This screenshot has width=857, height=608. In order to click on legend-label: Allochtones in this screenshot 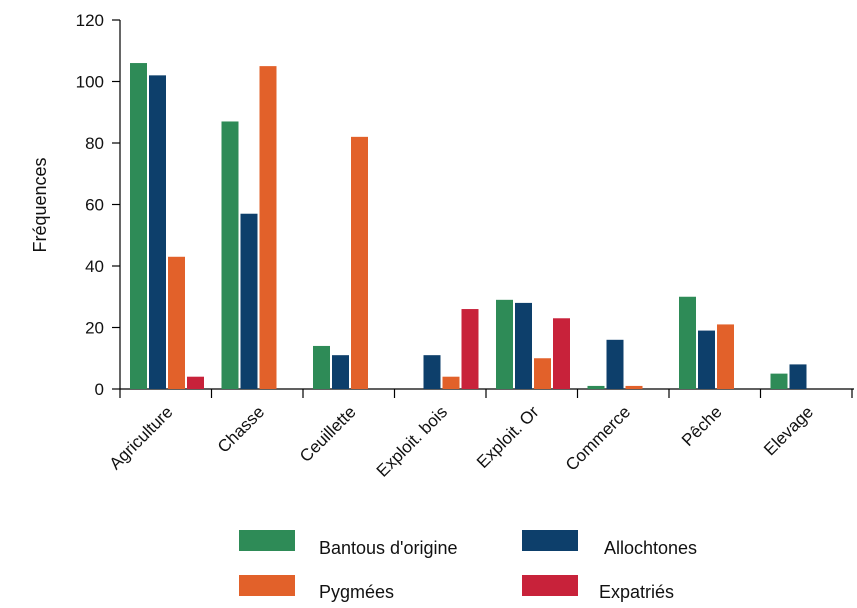, I will do `click(650, 548)`.